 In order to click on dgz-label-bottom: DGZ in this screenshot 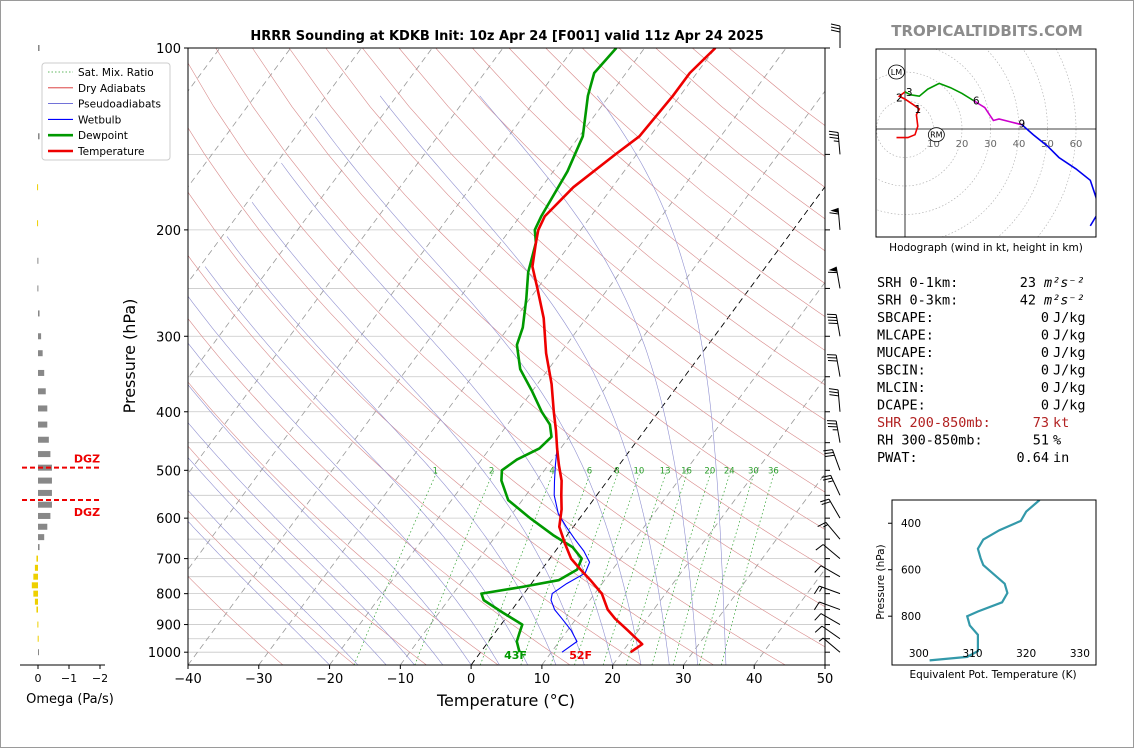, I will do `click(87, 512)`.